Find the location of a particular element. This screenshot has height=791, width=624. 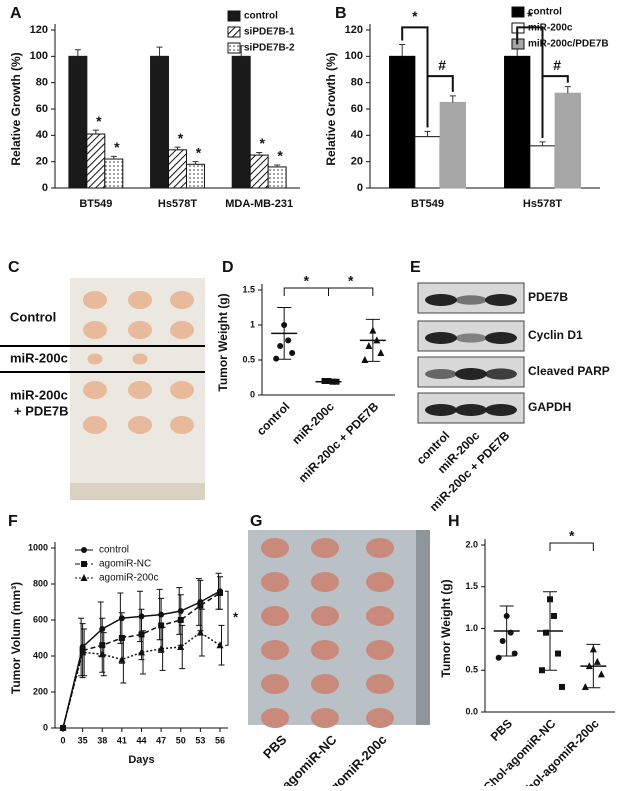

x-axis-label: Days is located at coordinates (141, 760).